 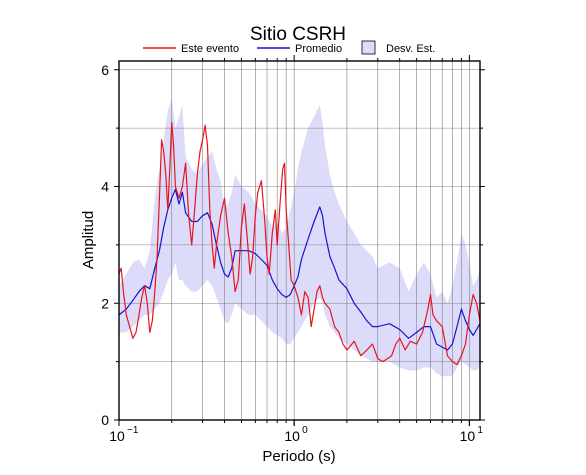 What do you see at coordinates (105, 187) in the screenshot?
I see `y-tick-label: 4` at bounding box center [105, 187].